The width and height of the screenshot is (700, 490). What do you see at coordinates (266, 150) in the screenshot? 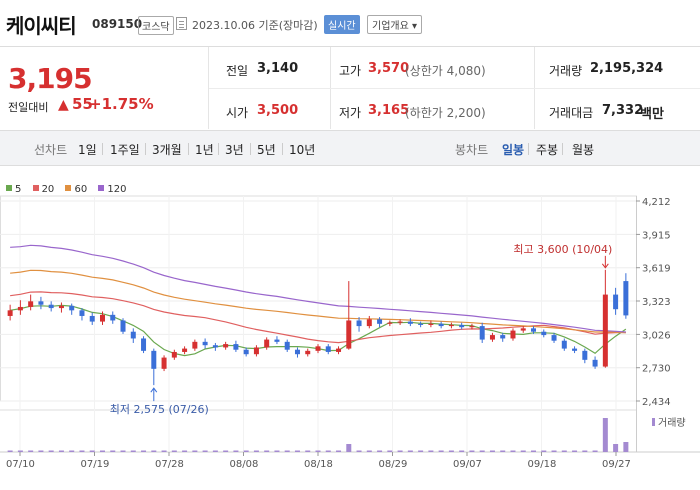
I see `period-5y: 5년` at bounding box center [266, 150].